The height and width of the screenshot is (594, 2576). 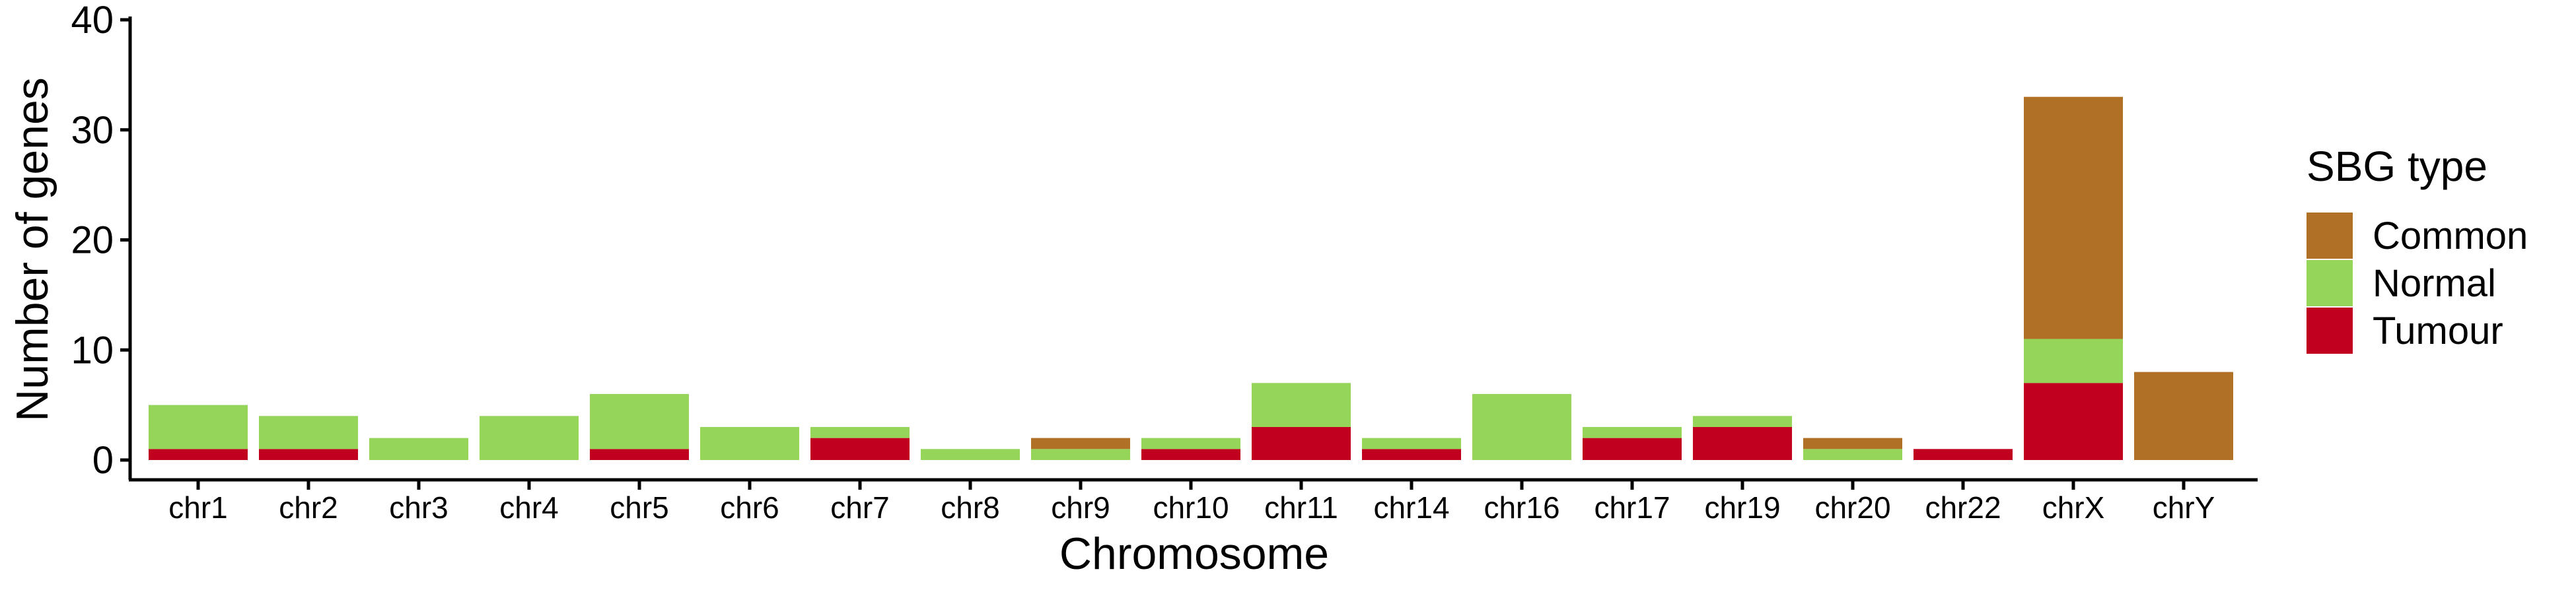 What do you see at coordinates (2397, 166) in the screenshot?
I see `legend-title: SBG type` at bounding box center [2397, 166].